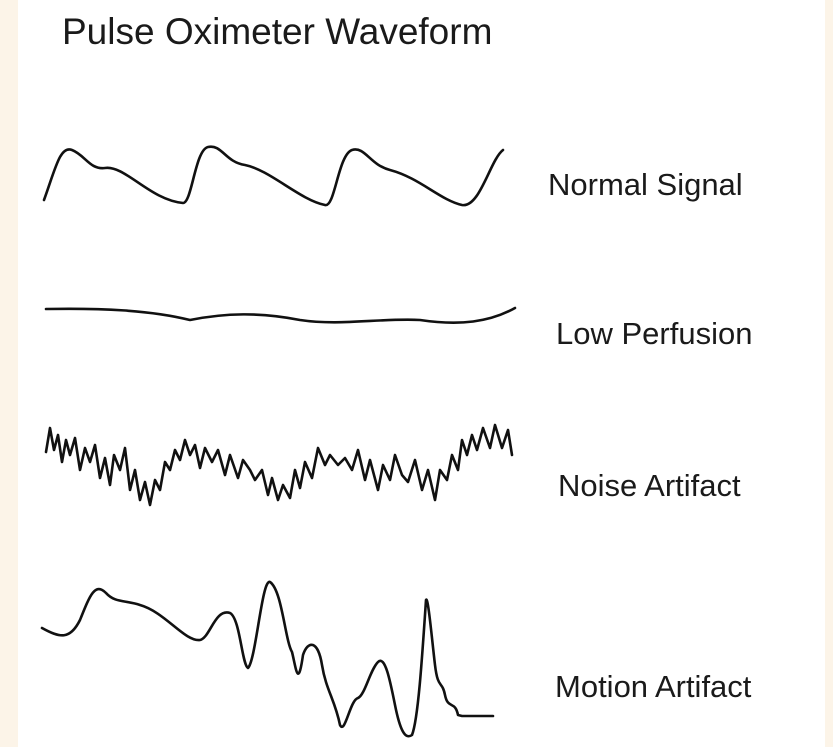  I want to click on waveform-label: Motion Artifact, so click(653, 686).